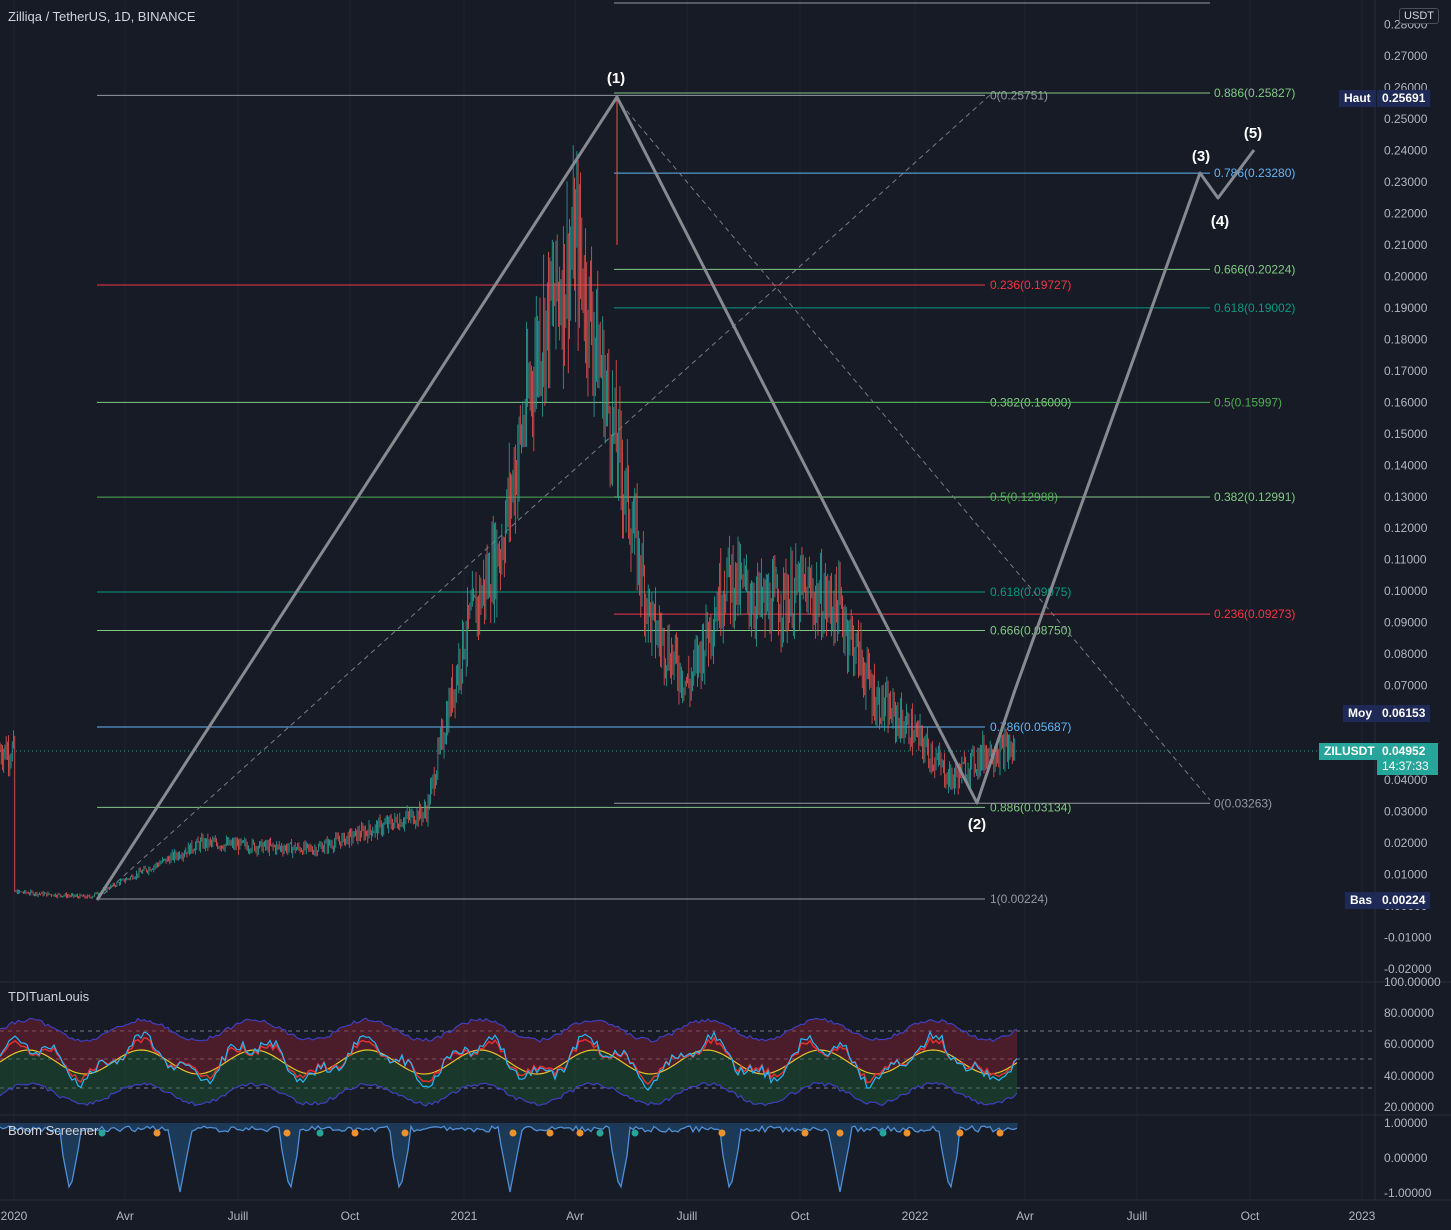 The height and width of the screenshot is (1230, 1451). Describe the element at coordinates (1357, 98) in the screenshot. I see `high-label: Haut` at that location.